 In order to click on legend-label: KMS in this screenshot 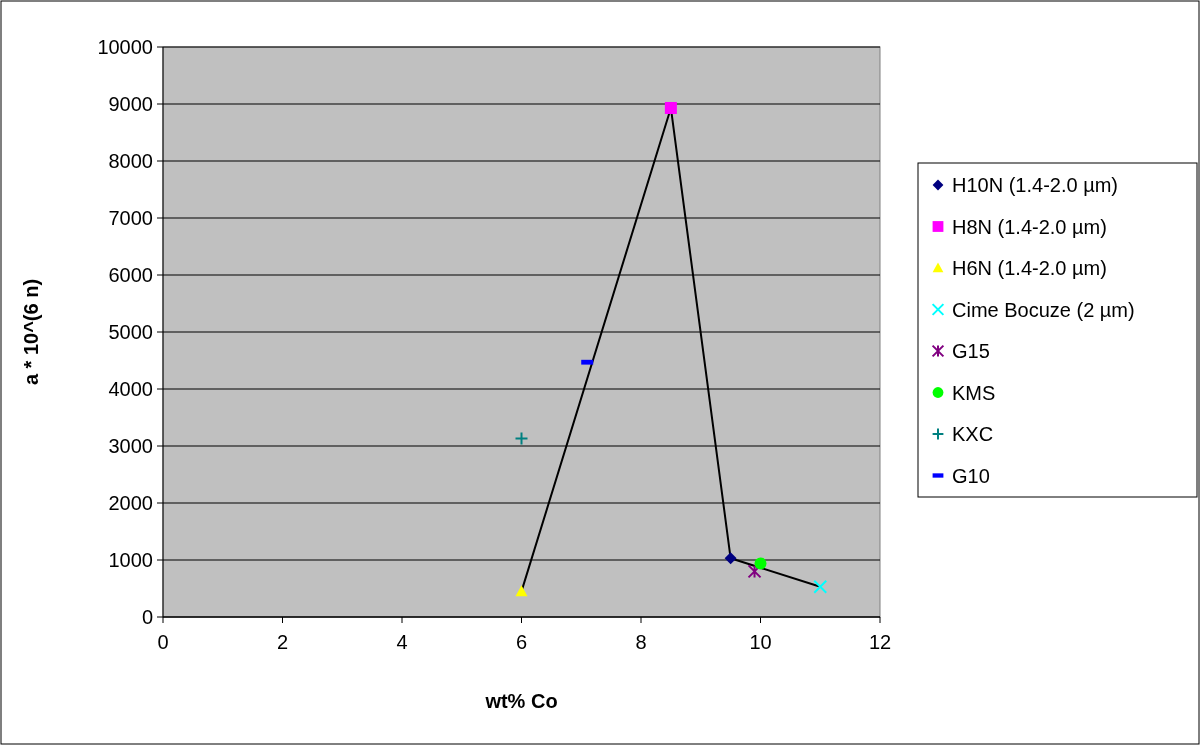, I will do `click(974, 392)`.